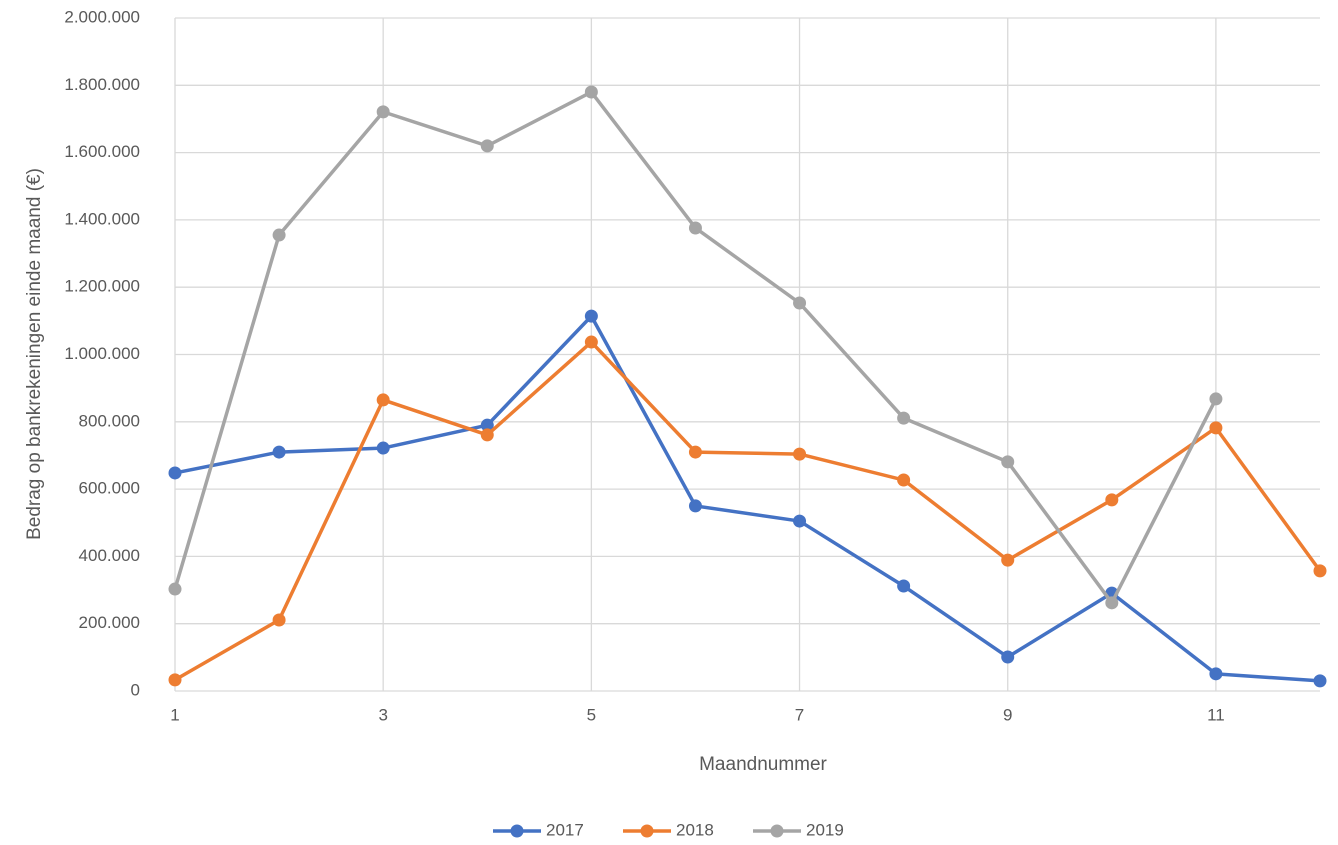 This screenshot has width=1338, height=845. I want to click on x-tick-label: 11, so click(1216, 714).